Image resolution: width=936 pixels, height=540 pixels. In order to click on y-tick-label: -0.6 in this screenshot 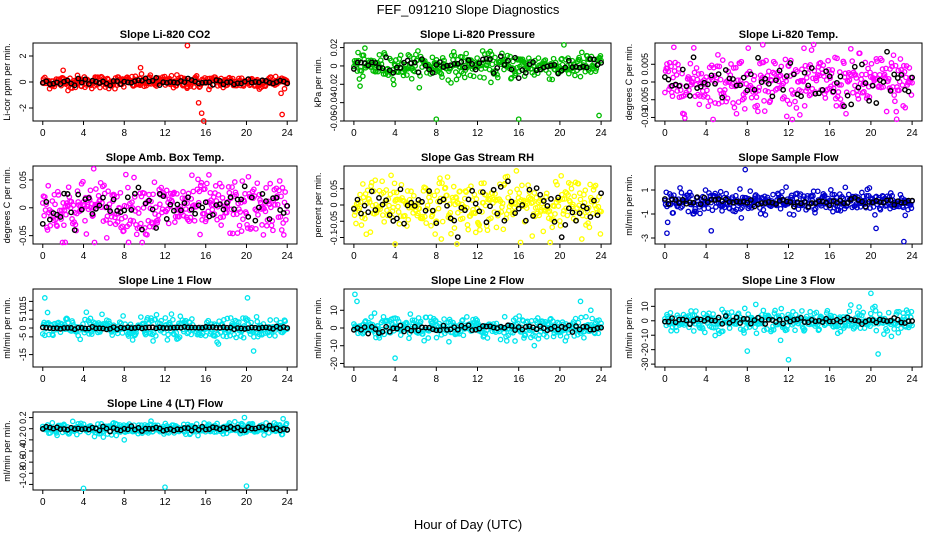, I will do `click(23, 462)`.